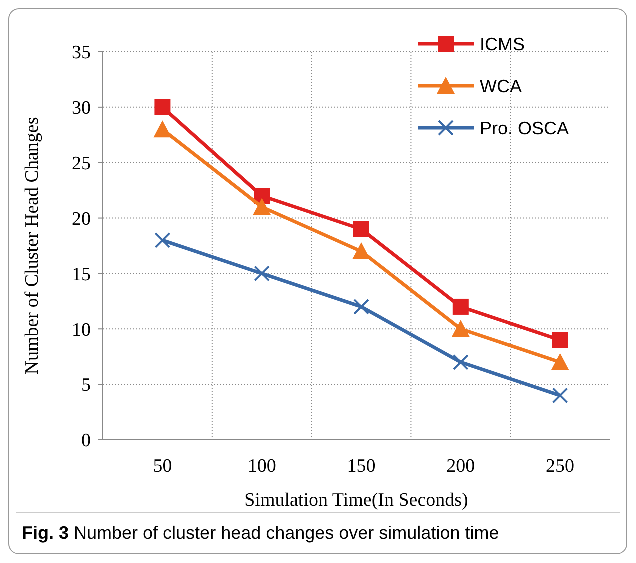 Image resolution: width=636 pixels, height=563 pixels. What do you see at coordinates (356, 500) in the screenshot?
I see `x-axis-title: Simulation Time(In Seconds)` at bounding box center [356, 500].